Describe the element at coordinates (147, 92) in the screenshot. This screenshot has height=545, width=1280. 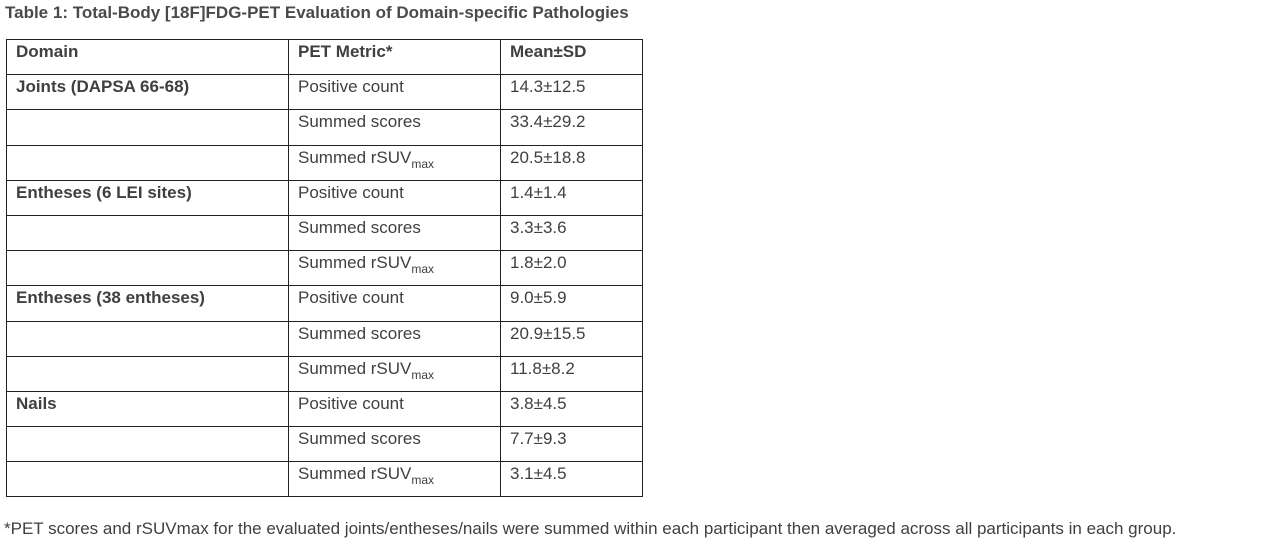
I see `cell-domain: Joints (DAPSA 66-68)` at that location.